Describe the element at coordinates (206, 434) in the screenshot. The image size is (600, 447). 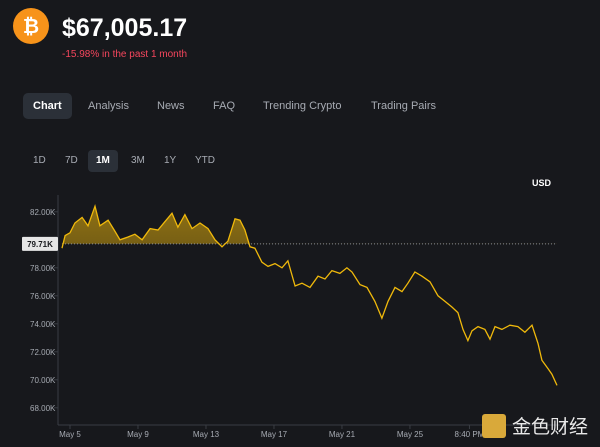
I see `x-tick-label: May 13` at that location.